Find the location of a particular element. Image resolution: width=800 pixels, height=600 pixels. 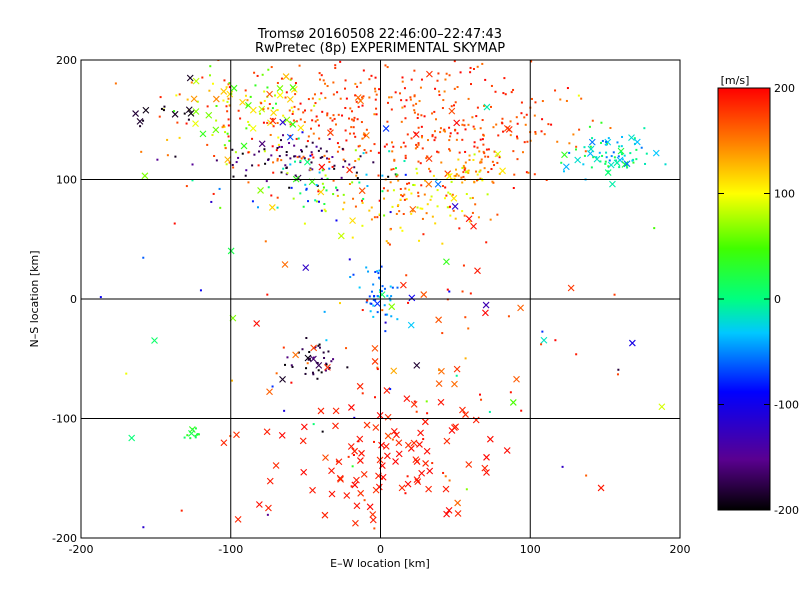

colorbar is located at coordinates (744, 299).